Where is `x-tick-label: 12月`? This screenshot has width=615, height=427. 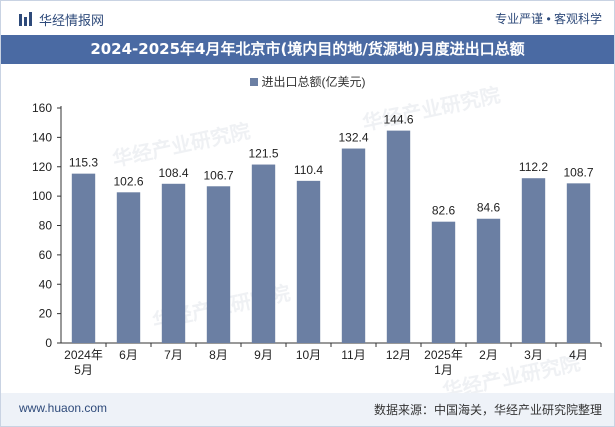
x-tick-label: 12月 is located at coordinates (398, 355).